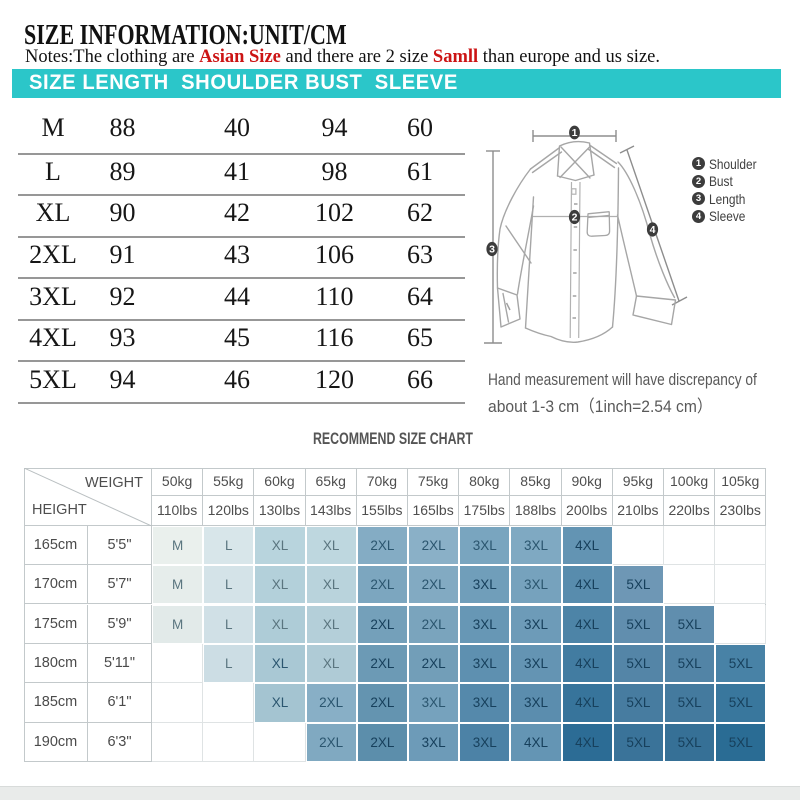 This screenshot has height=800, width=800. What do you see at coordinates (575, 133) in the screenshot?
I see `svg-text: 1` at bounding box center [575, 133].